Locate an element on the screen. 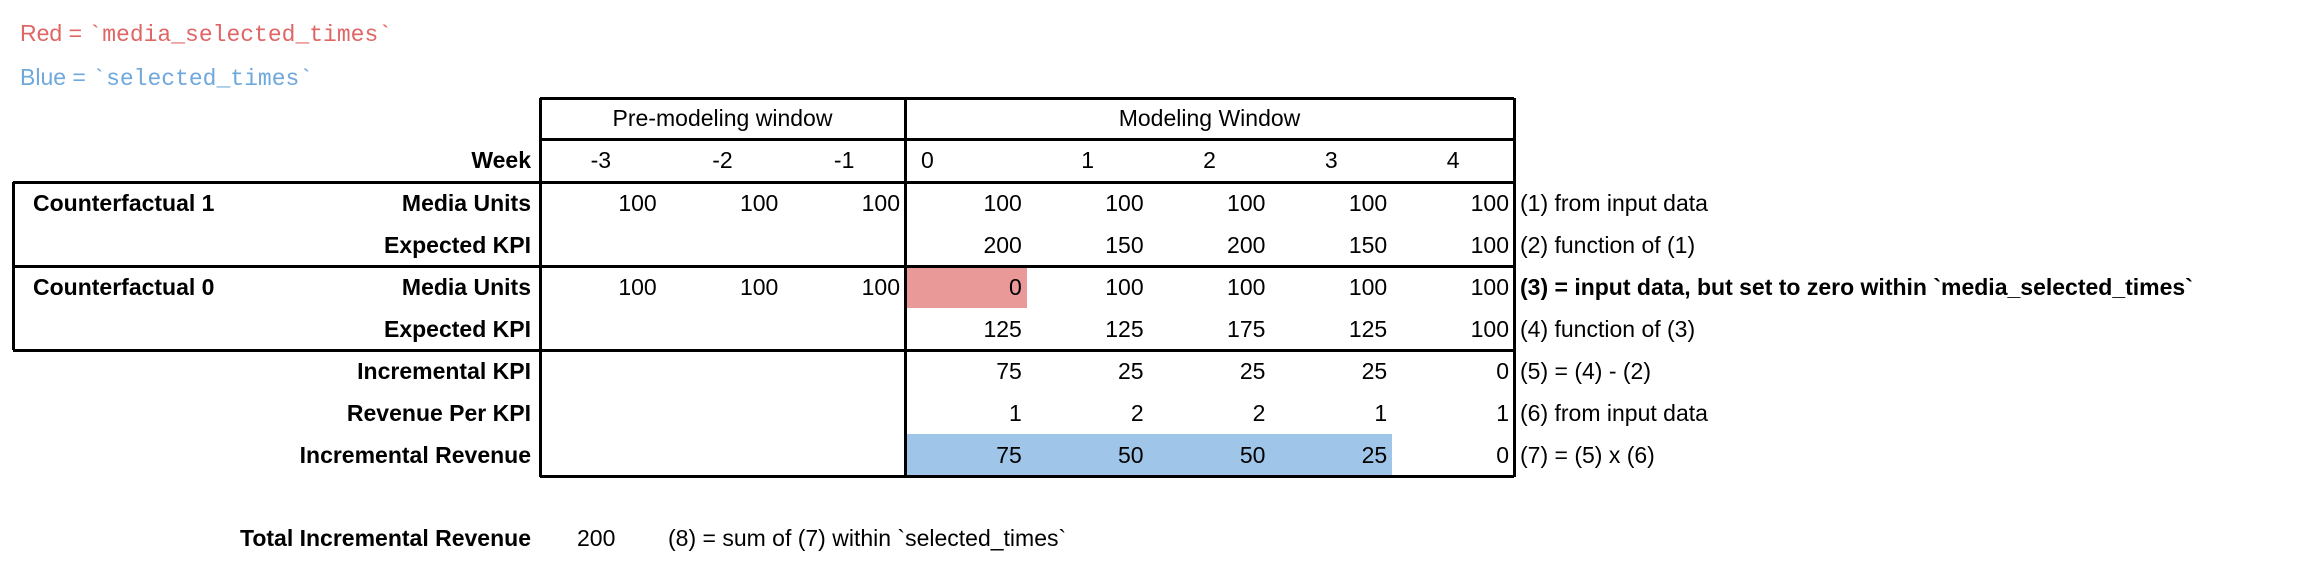 This screenshot has width=2318, height=578. row-label: Incremental KPI is located at coordinates (444, 371).